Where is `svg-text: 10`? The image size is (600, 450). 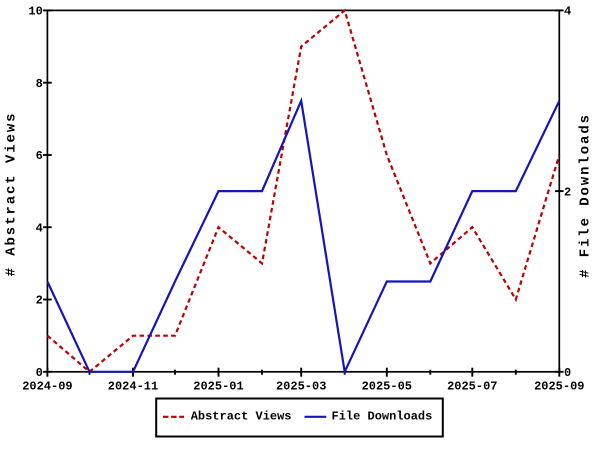 svg-text: 10 is located at coordinates (35, 12).